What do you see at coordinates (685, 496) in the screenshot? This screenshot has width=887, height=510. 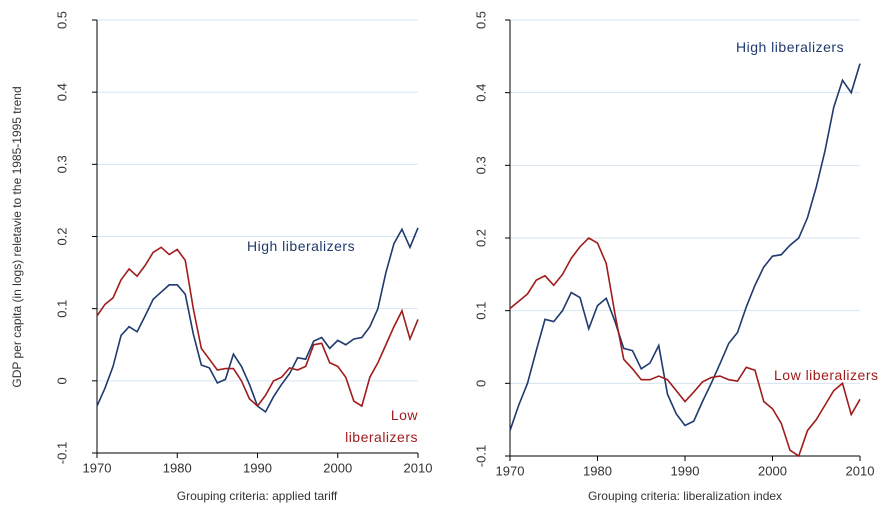 I see `x-axis-title: Grouping criteria: liberalization index` at bounding box center [685, 496].